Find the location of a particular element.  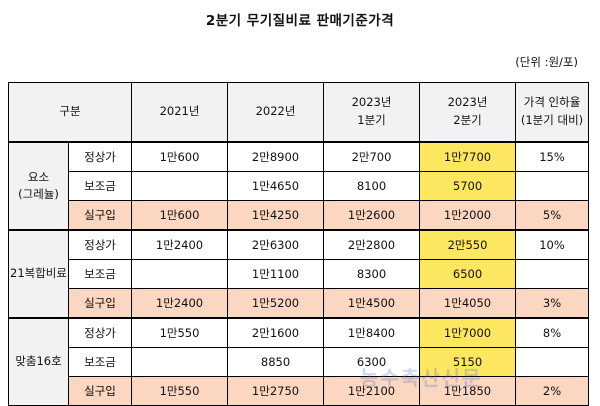

table-row: 보조금 8850 6300 5150 is located at coordinates (299, 362).